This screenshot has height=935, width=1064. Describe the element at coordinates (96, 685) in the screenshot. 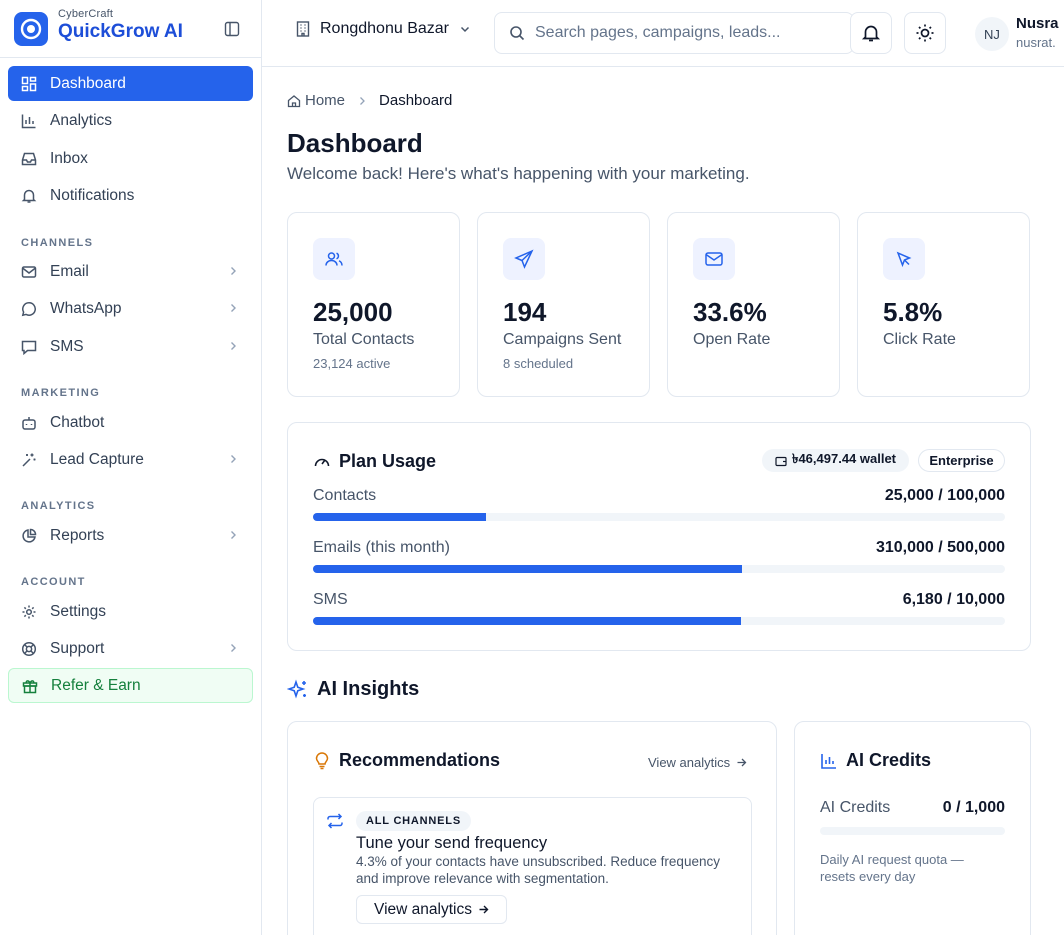

I see `sidebar-item-label: Refer & Earn` at that location.